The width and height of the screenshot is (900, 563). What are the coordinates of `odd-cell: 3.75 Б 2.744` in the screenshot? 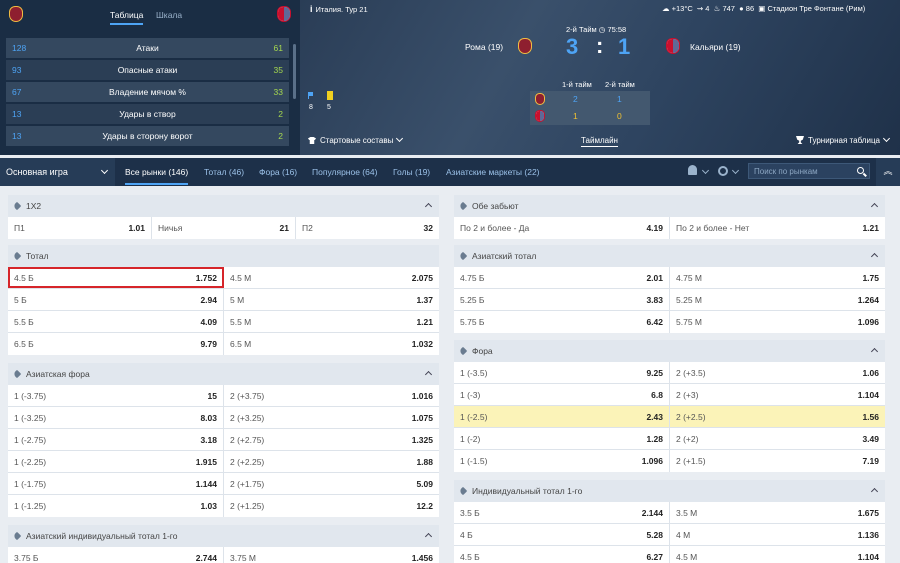 It's located at (116, 555).